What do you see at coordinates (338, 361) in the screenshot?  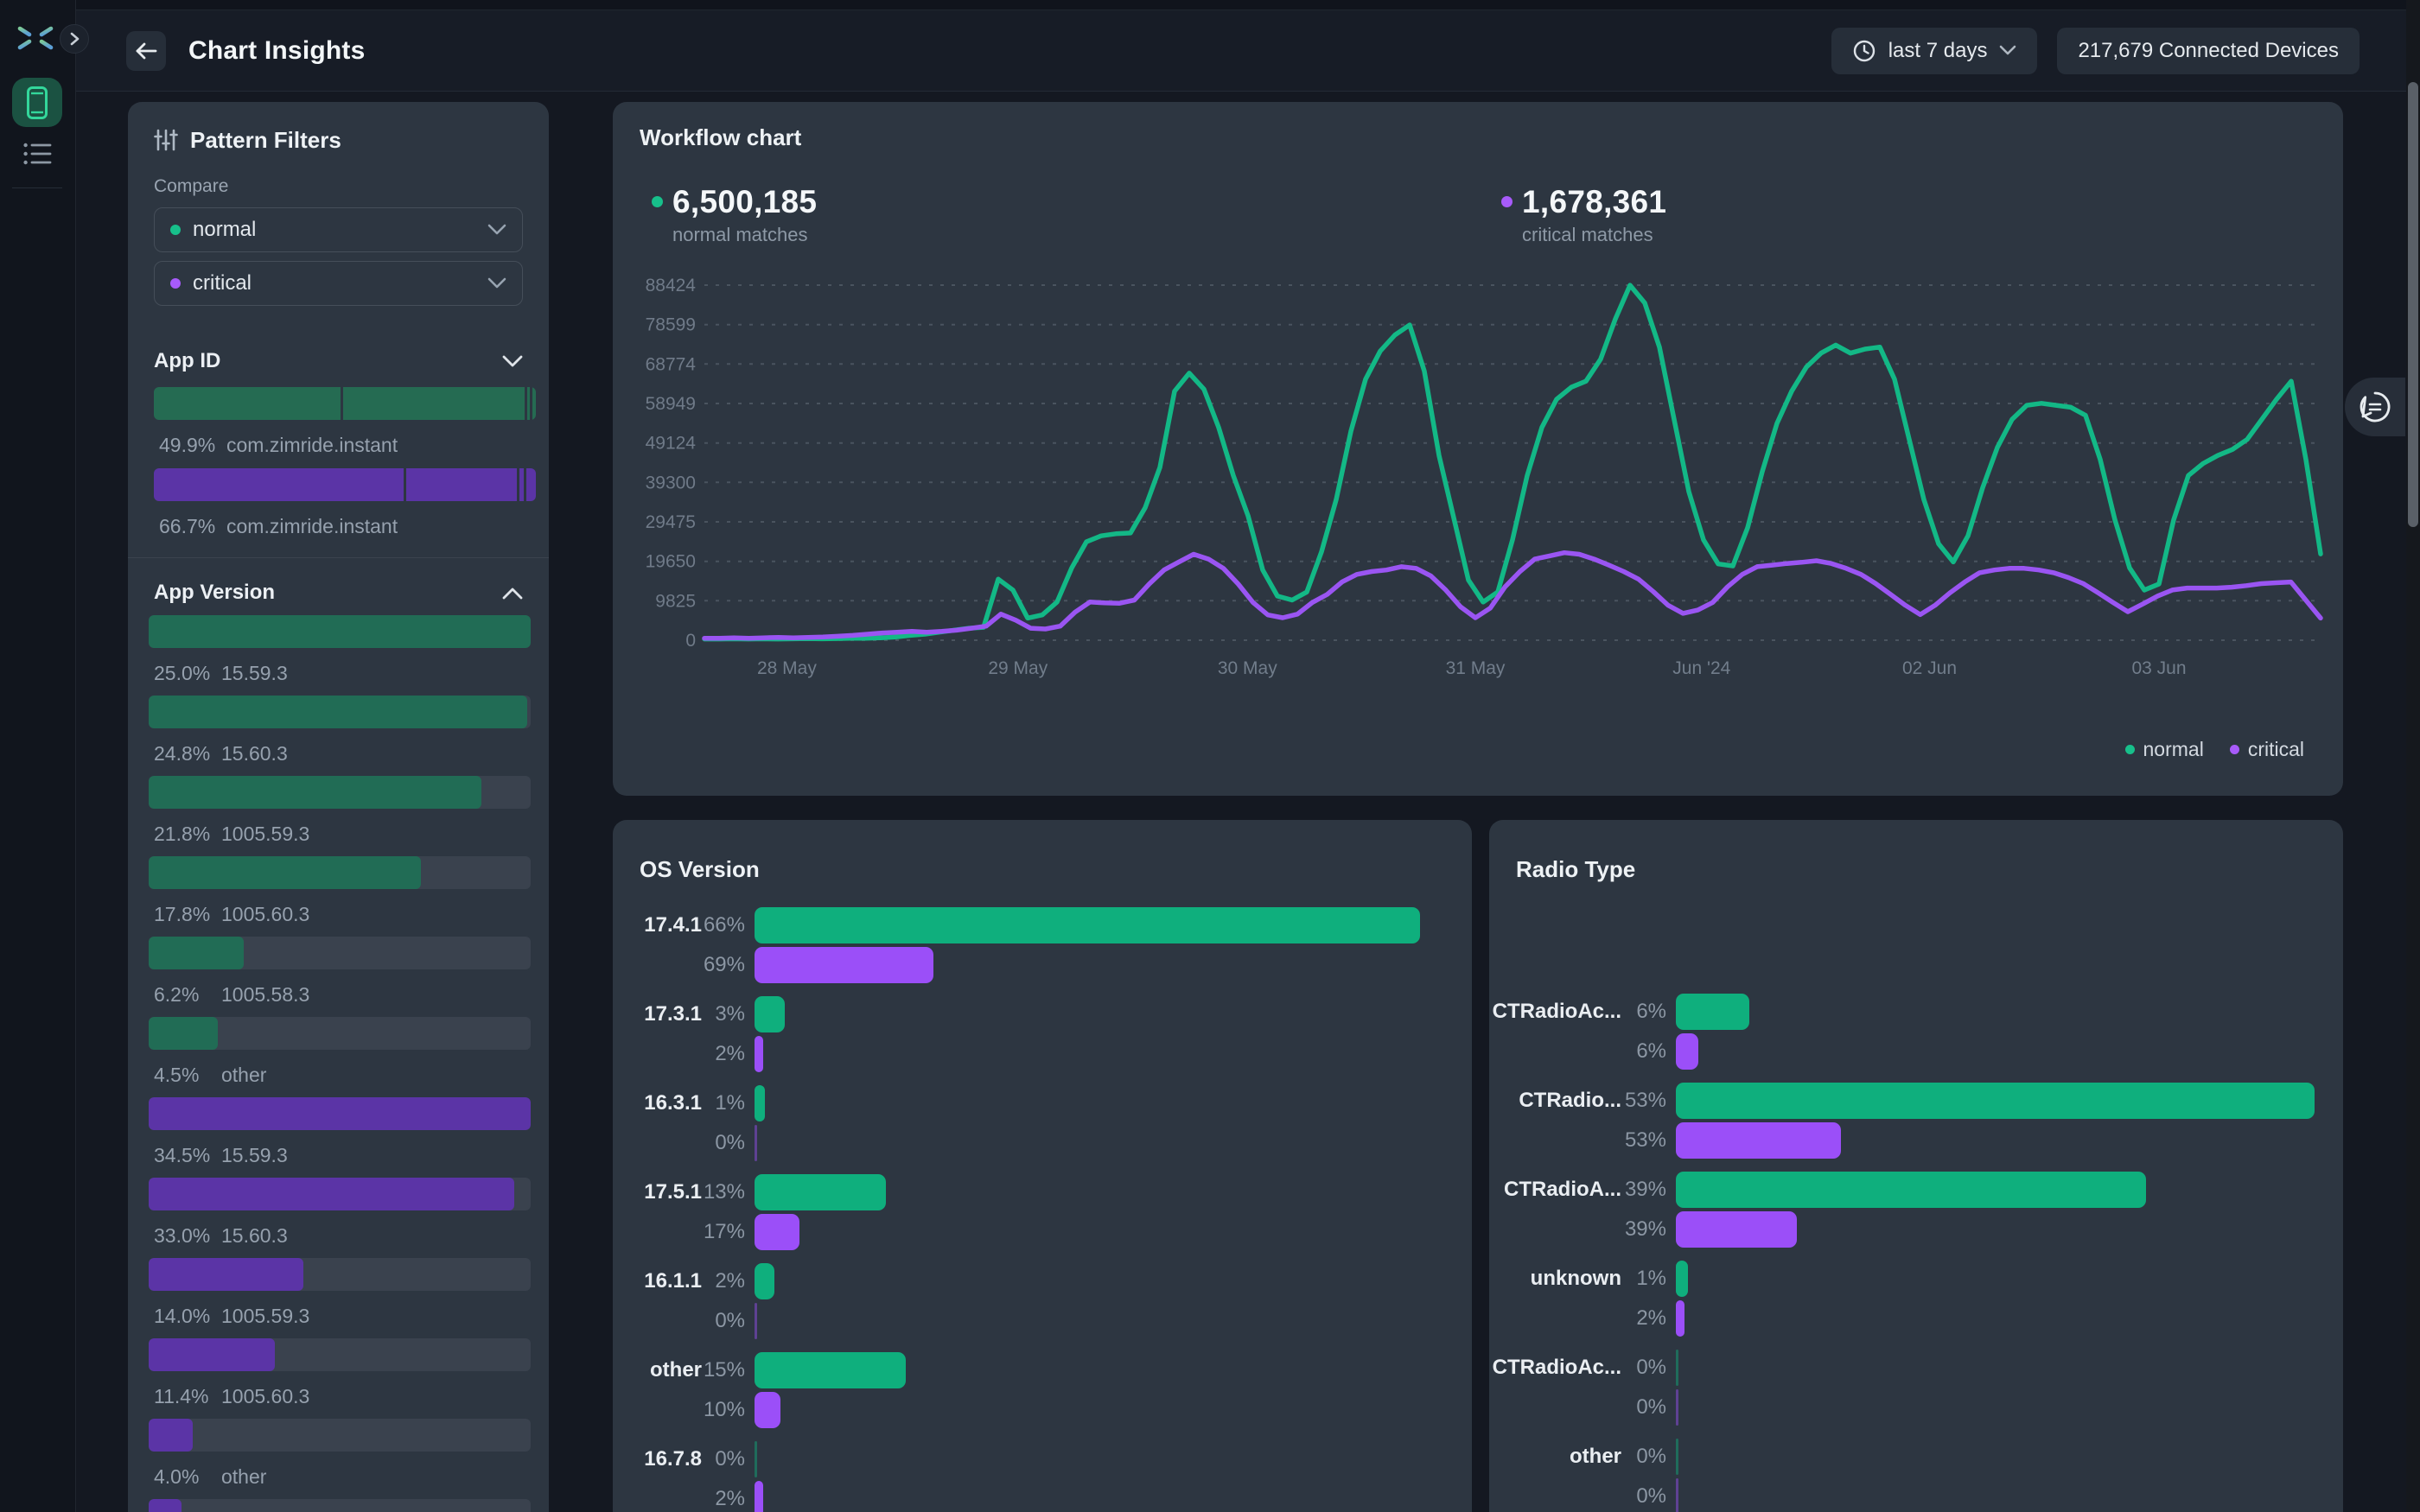 I see `app-id-section-header: App ID` at bounding box center [338, 361].